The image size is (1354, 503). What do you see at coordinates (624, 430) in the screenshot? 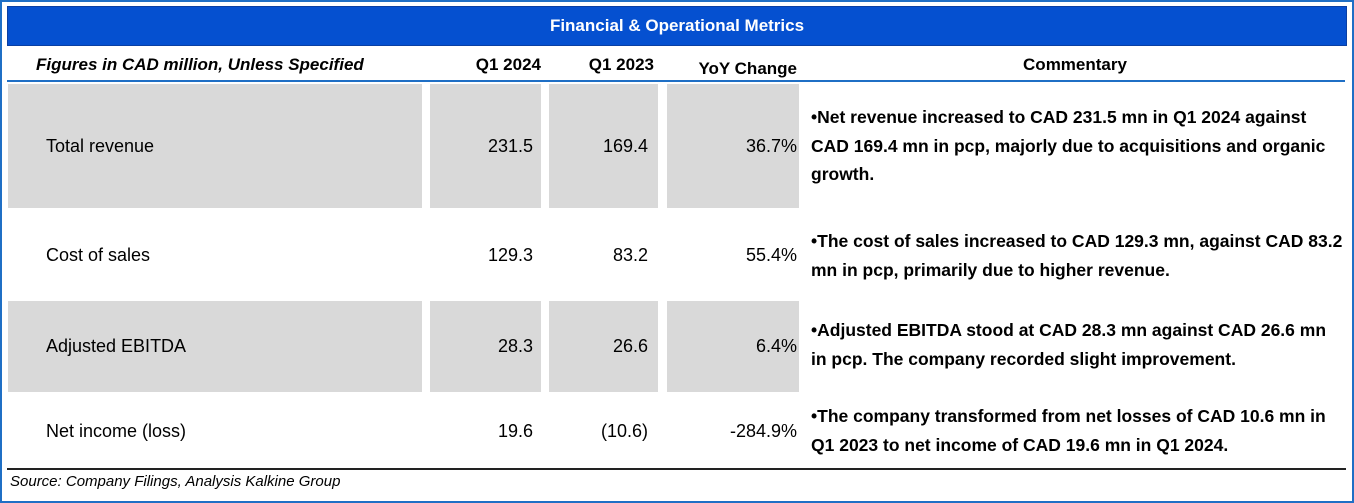
I see `cell-net-income-q1-2023: (10.6)` at bounding box center [624, 430].